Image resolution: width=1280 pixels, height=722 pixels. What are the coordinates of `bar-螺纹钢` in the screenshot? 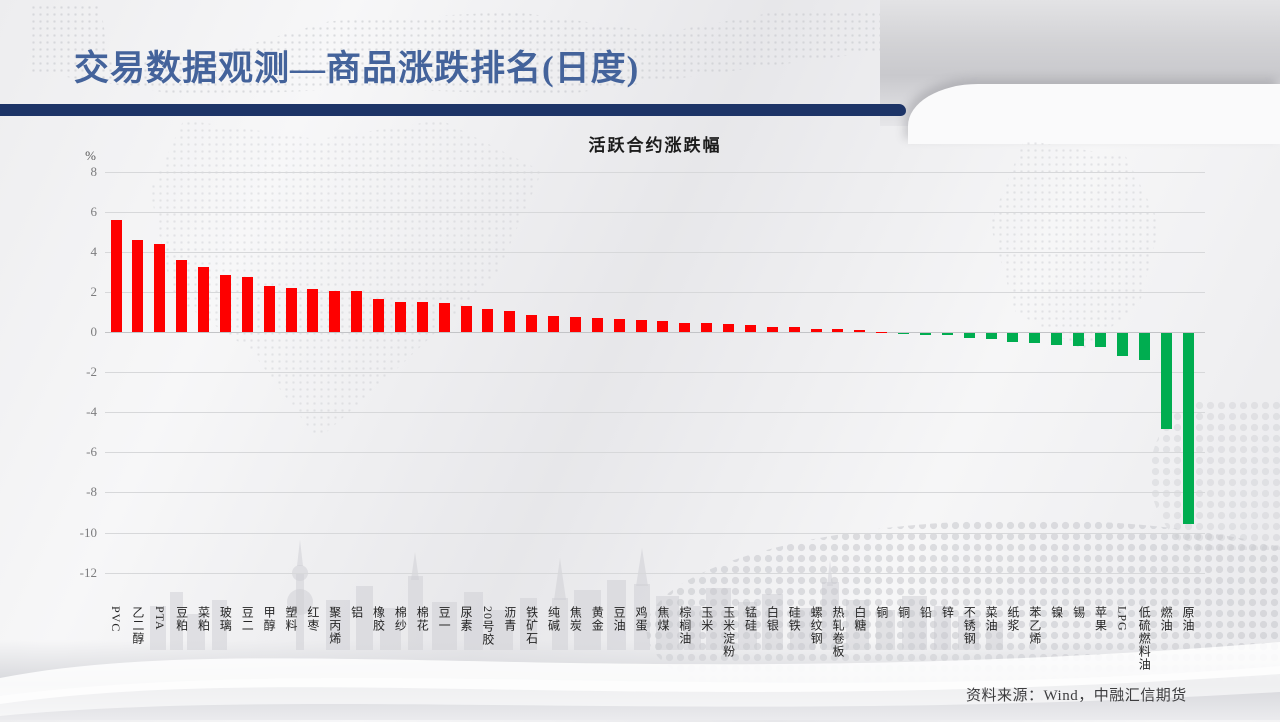 It's located at (816, 330).